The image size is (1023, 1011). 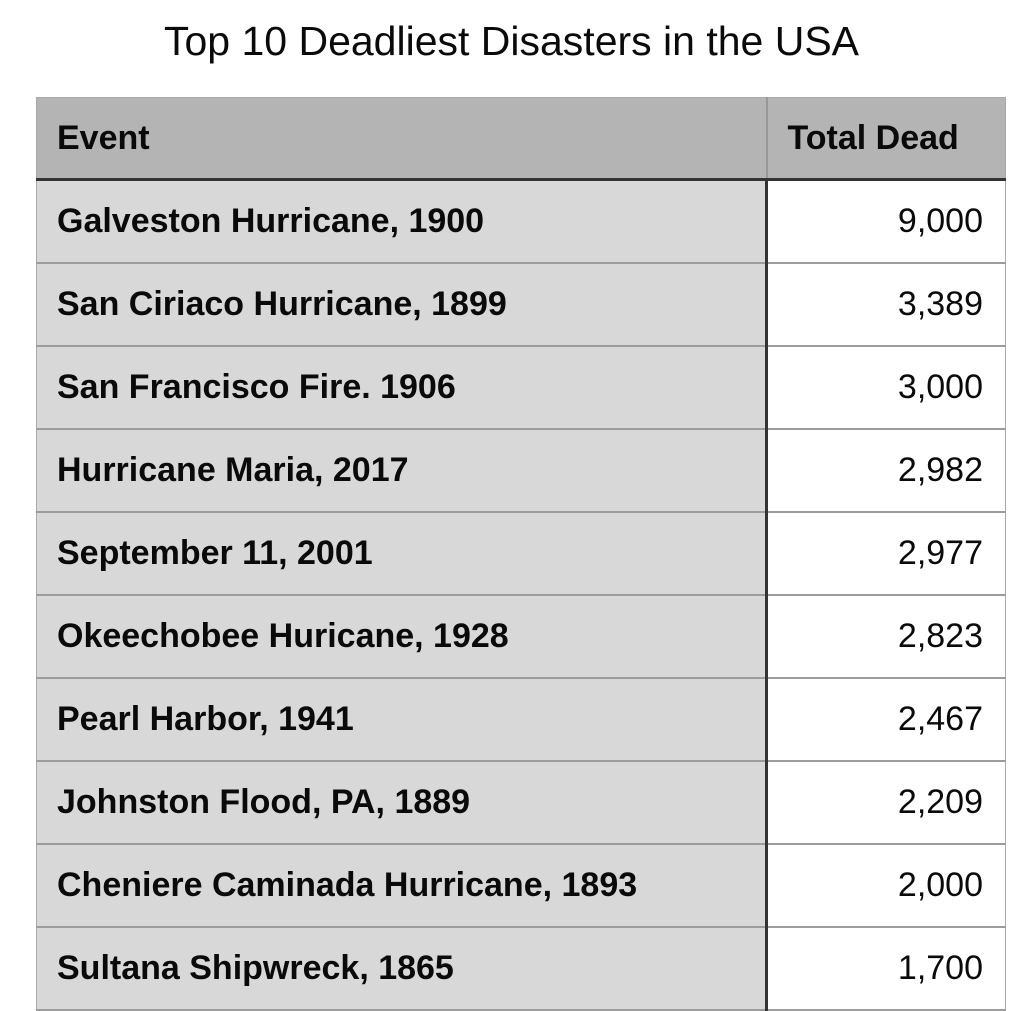 I want to click on table-row: September 11, 2001 2,977, so click(x=521, y=554).